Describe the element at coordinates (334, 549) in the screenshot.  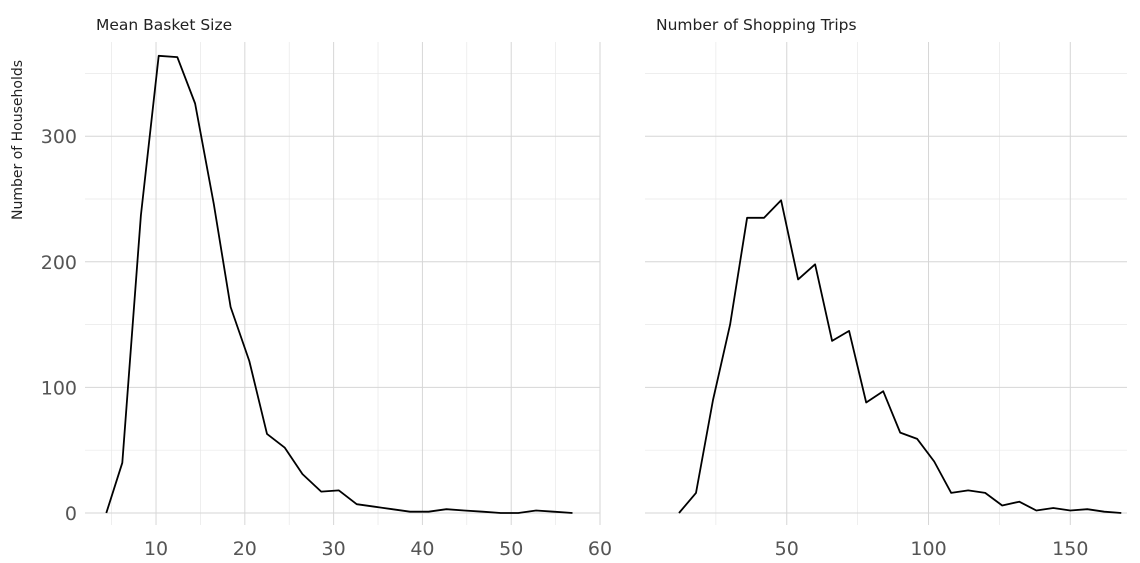
I see `x-tick-label: 30` at that location.